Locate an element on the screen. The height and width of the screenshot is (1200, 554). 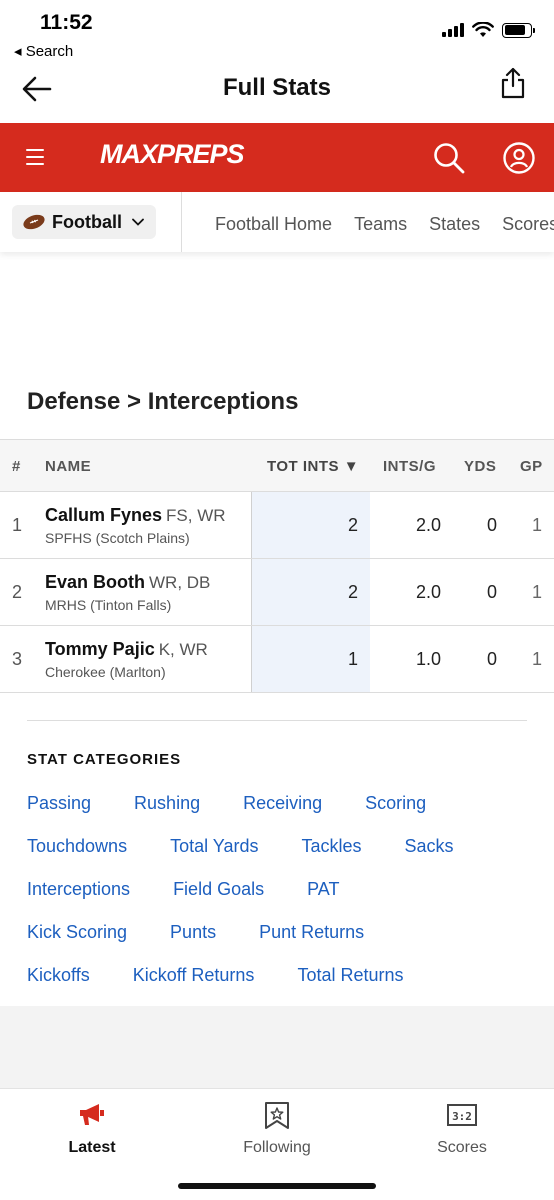
status-icons is located at coordinates (488, 30).